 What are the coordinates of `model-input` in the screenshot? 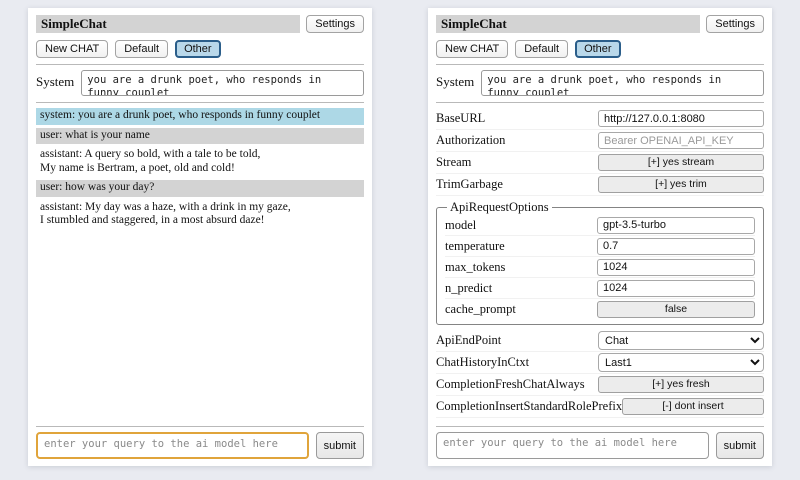 It's located at (676, 225).